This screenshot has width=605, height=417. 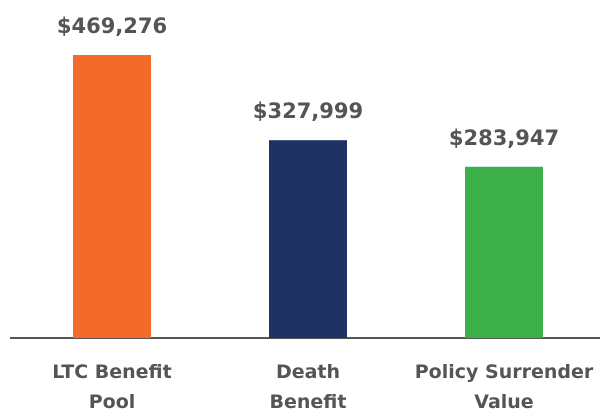 I want to click on category-label: Death Benefit, so click(x=308, y=387).